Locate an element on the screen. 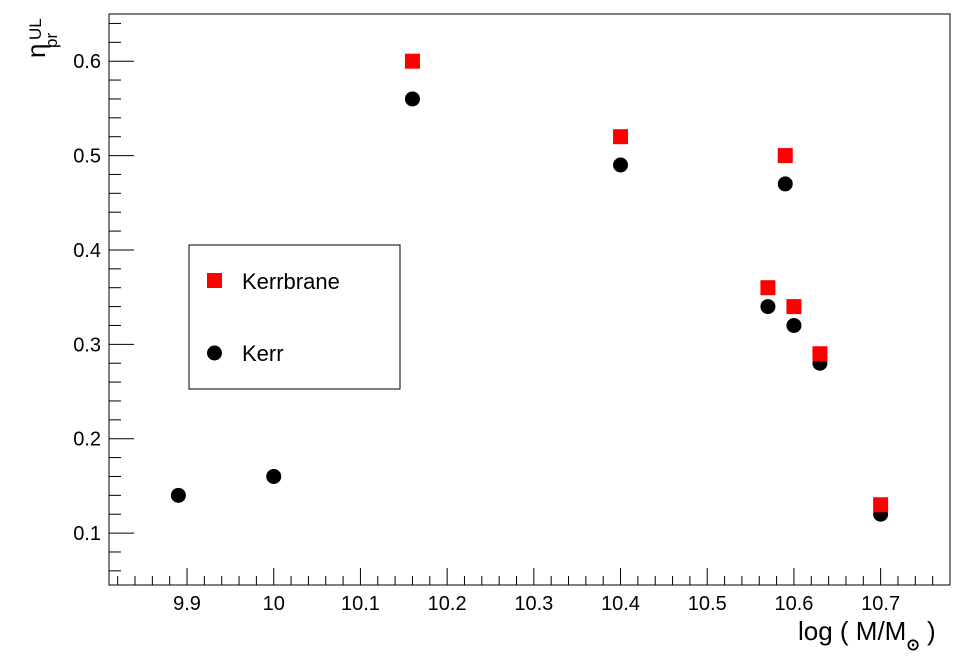 Image resolution: width=957 pixels, height=659 pixels. svg-text: log ( M/M⊙ ) is located at coordinates (867, 635).